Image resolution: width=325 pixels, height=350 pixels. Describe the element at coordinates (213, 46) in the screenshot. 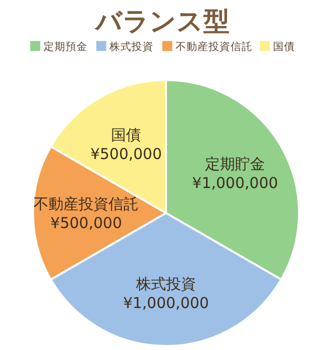

I see `legend-label: 不動産投資信託` at that location.